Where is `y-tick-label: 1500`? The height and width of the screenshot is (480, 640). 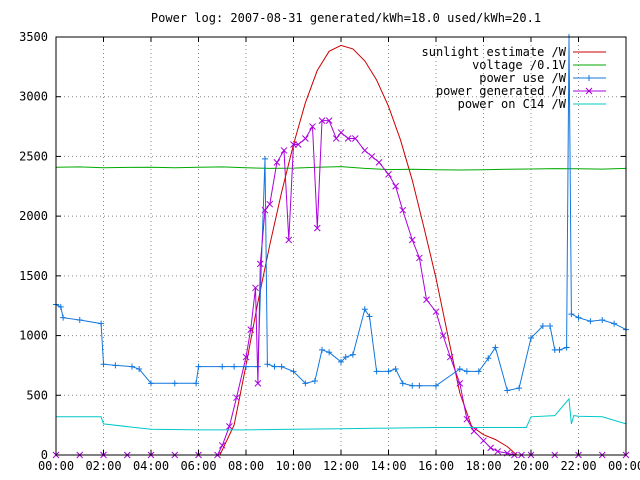
y-tick-label: 1500 is located at coordinates (33, 276).